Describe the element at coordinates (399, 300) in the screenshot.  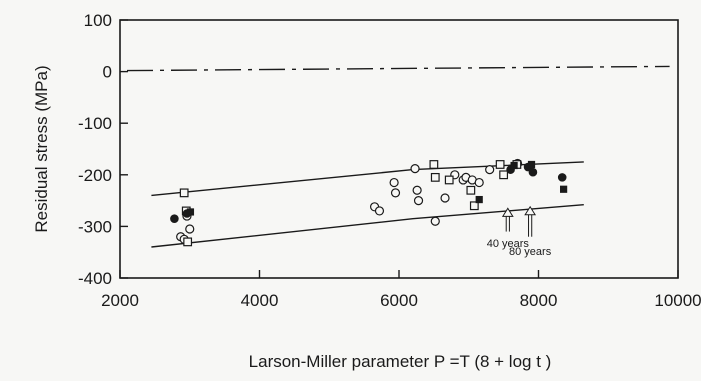
I see `x-tick-label: 6000` at that location.